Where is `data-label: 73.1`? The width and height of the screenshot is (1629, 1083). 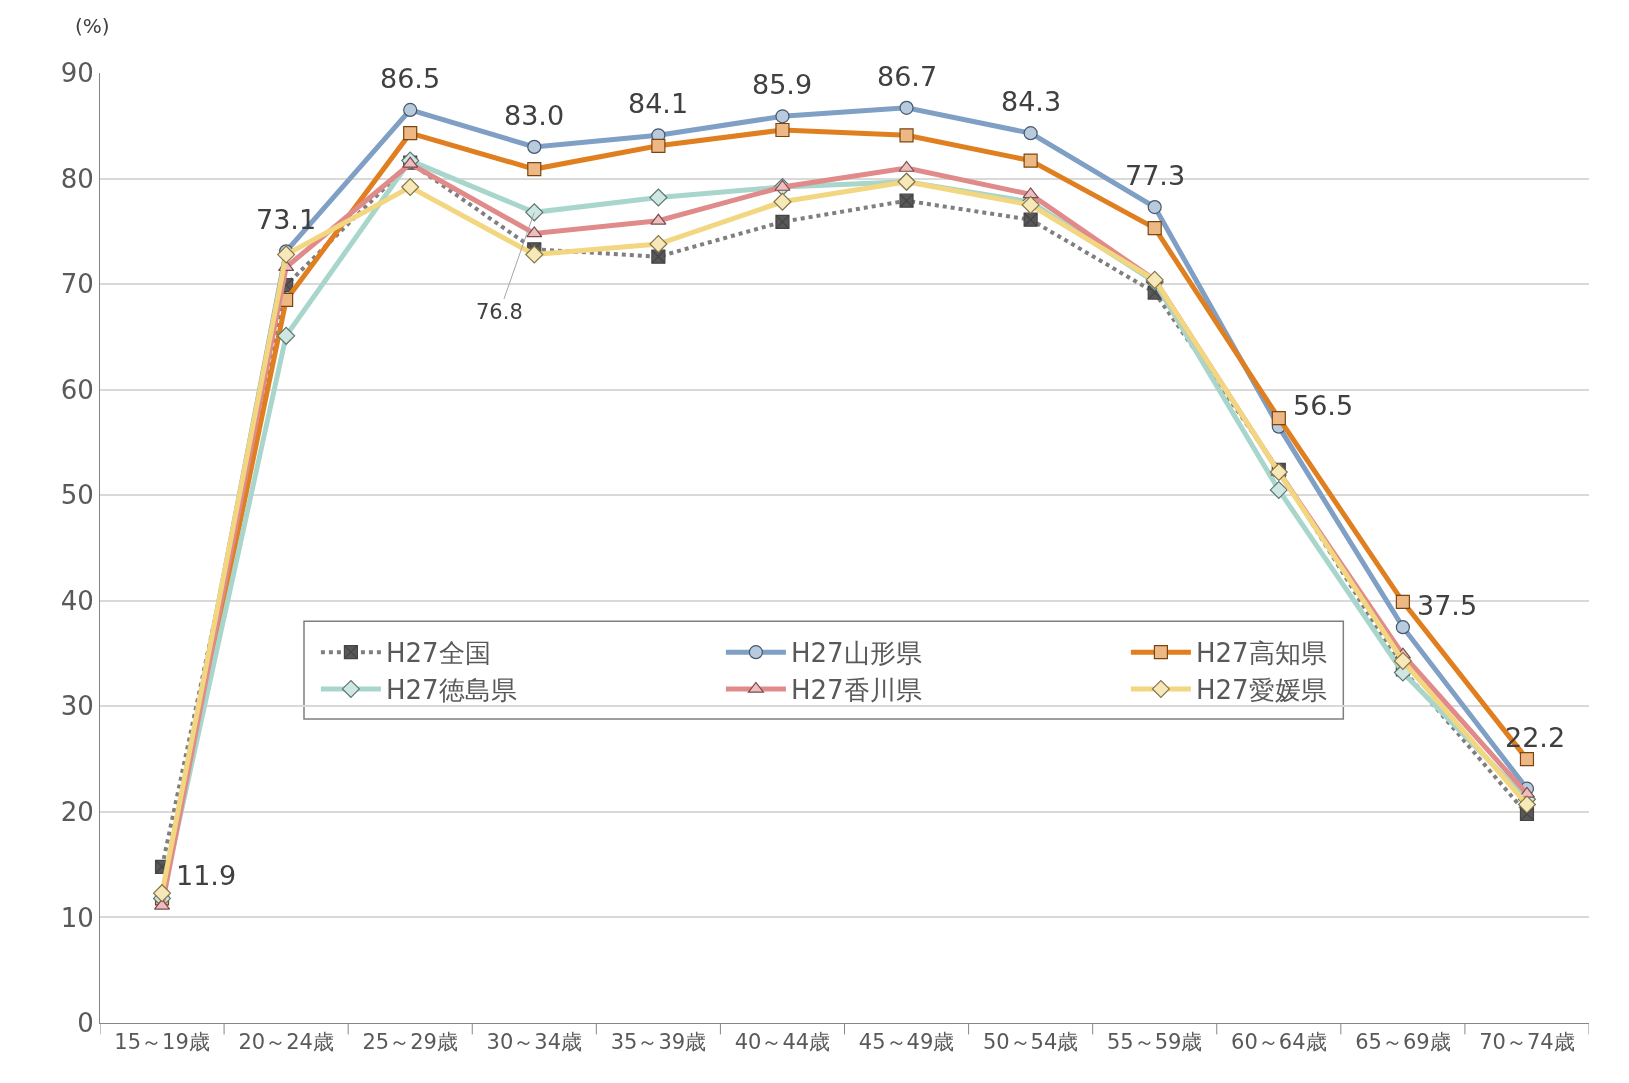 data-label: 73.1 is located at coordinates (286, 219).